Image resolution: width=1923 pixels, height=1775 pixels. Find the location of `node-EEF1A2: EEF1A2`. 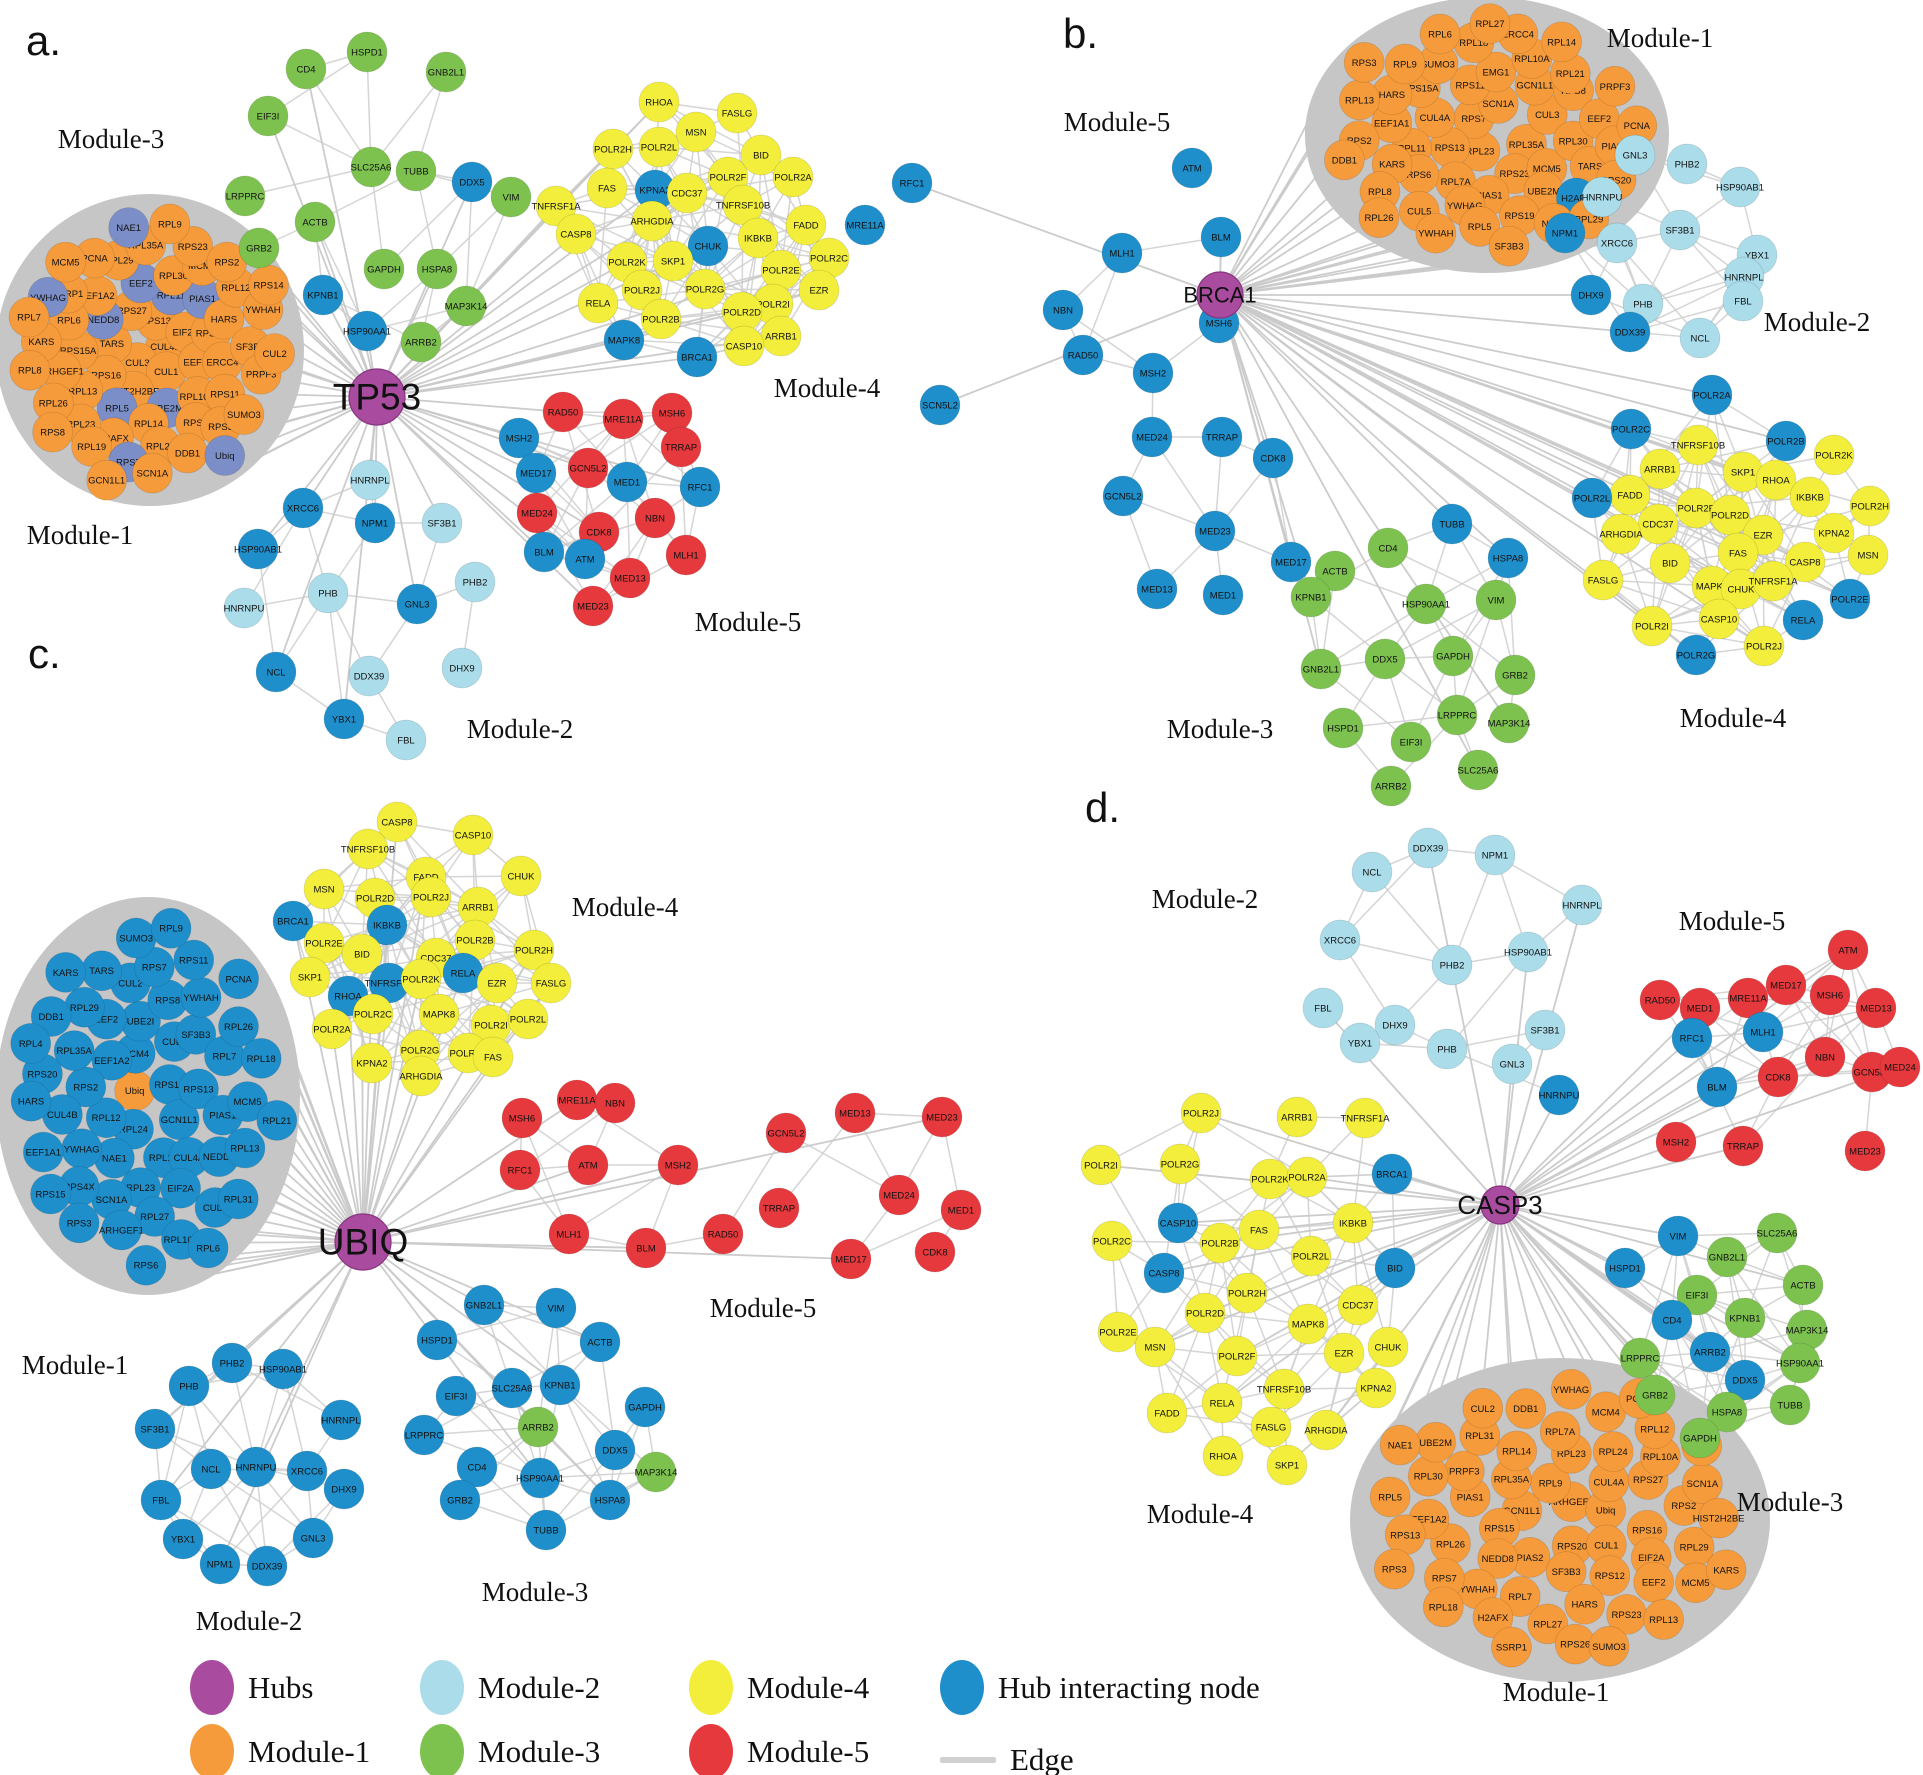

node-EEF1A2: EEF1A2 is located at coordinates (112, 1060).